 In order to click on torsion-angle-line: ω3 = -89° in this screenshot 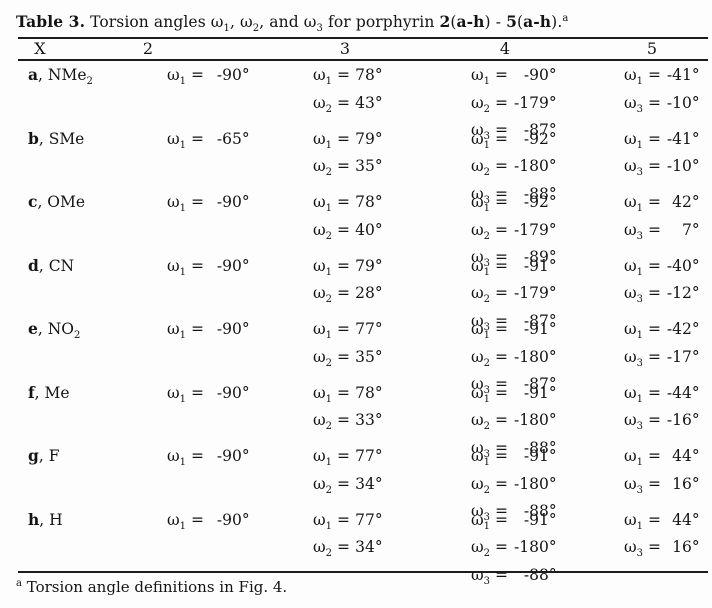, I will do `click(547, 261)`.